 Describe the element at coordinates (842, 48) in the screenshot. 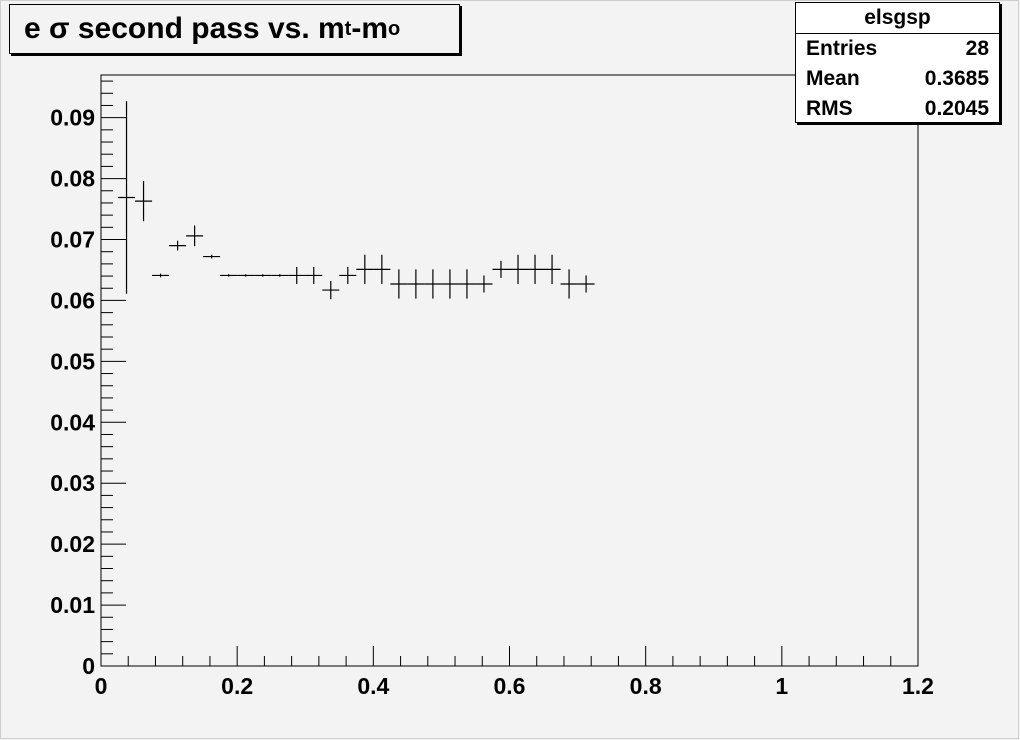

I see `stats-label: Entries` at that location.